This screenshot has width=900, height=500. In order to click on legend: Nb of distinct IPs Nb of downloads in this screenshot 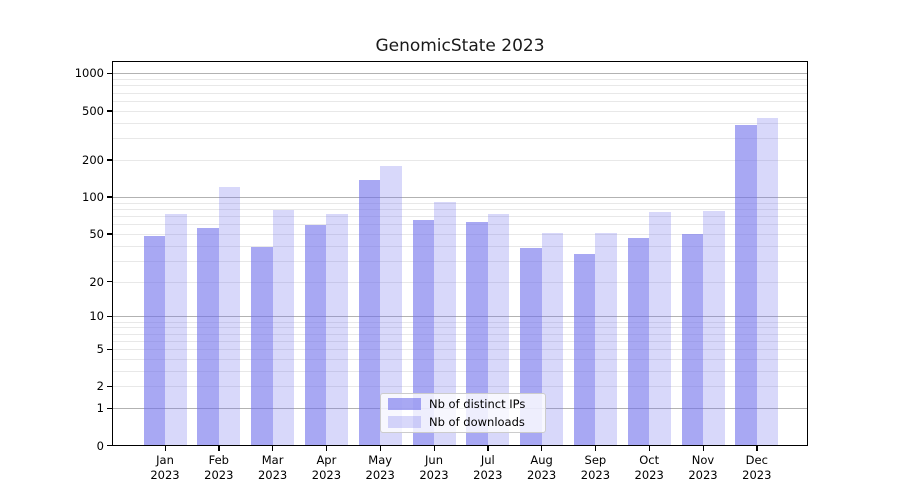, I will do `click(463, 413)`.